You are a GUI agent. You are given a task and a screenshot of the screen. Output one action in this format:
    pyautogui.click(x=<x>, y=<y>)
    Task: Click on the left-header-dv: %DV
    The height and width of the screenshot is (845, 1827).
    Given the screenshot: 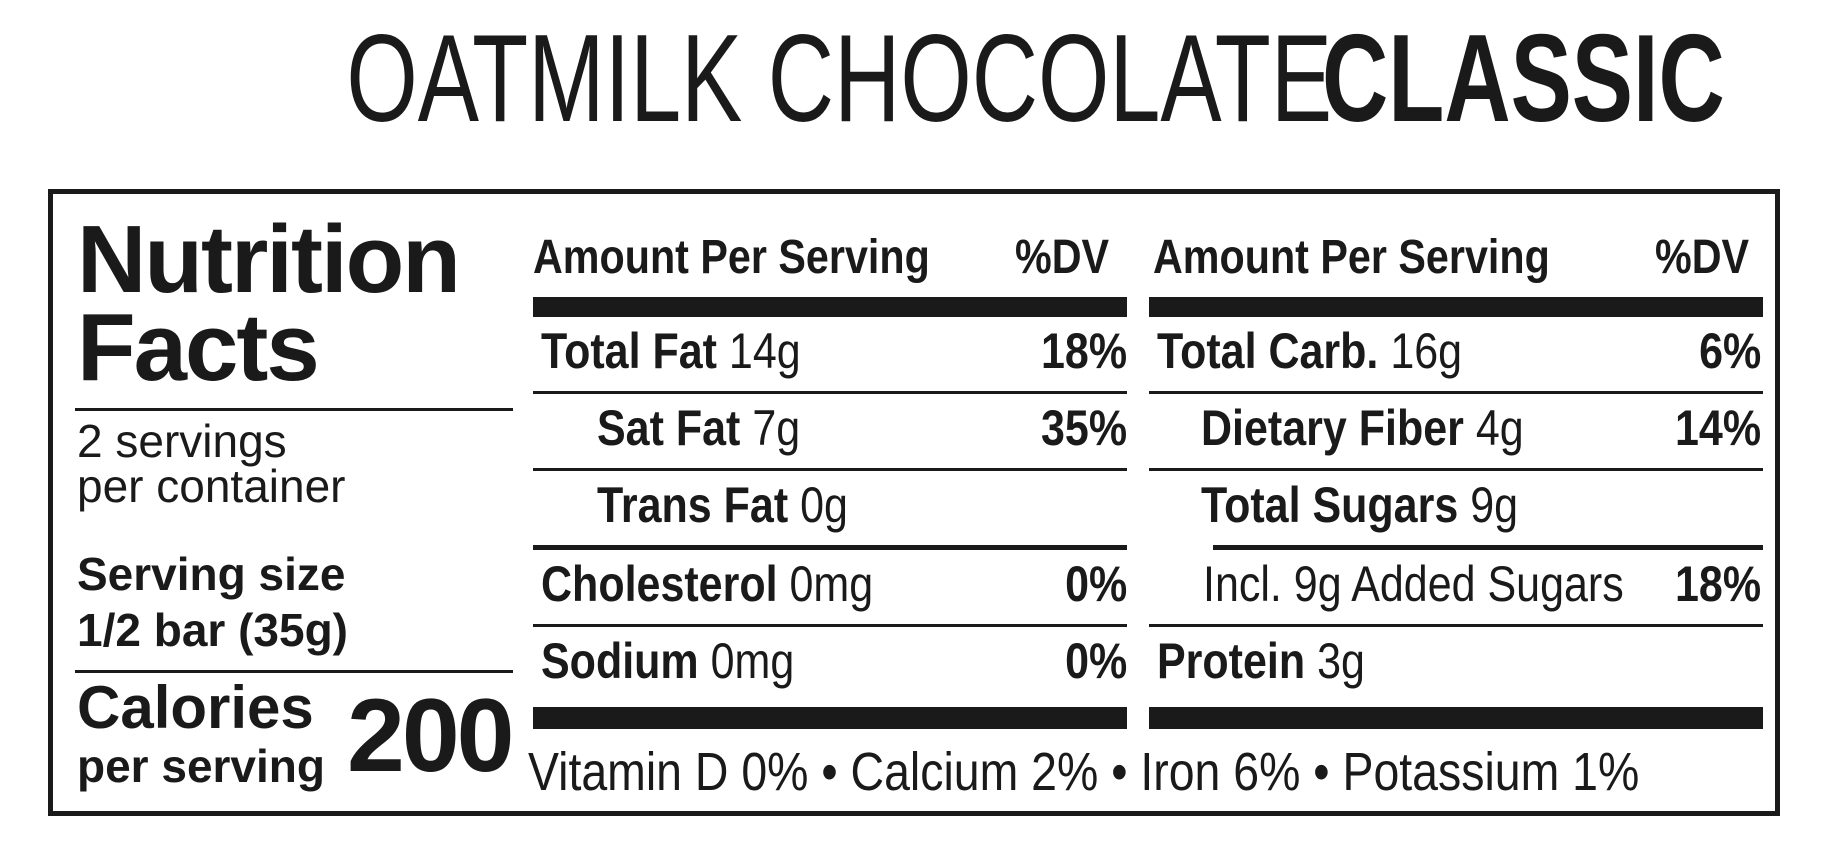 What is the action you would take?
    pyautogui.click(x=1062, y=257)
    